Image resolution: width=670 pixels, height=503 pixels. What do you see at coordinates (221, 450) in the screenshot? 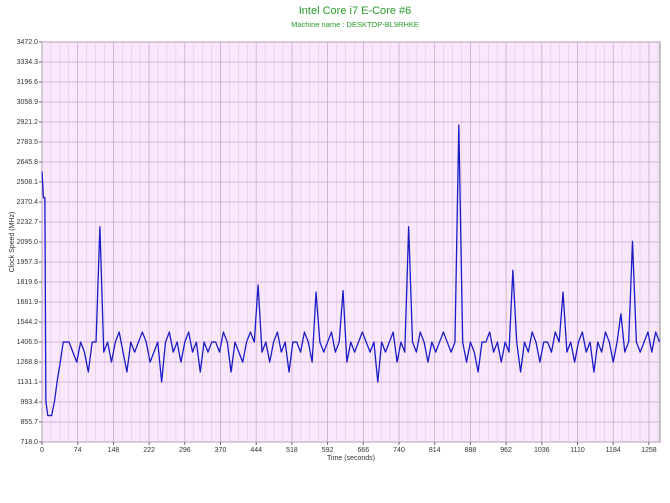
I see `x-tick-label: 370` at bounding box center [221, 450].